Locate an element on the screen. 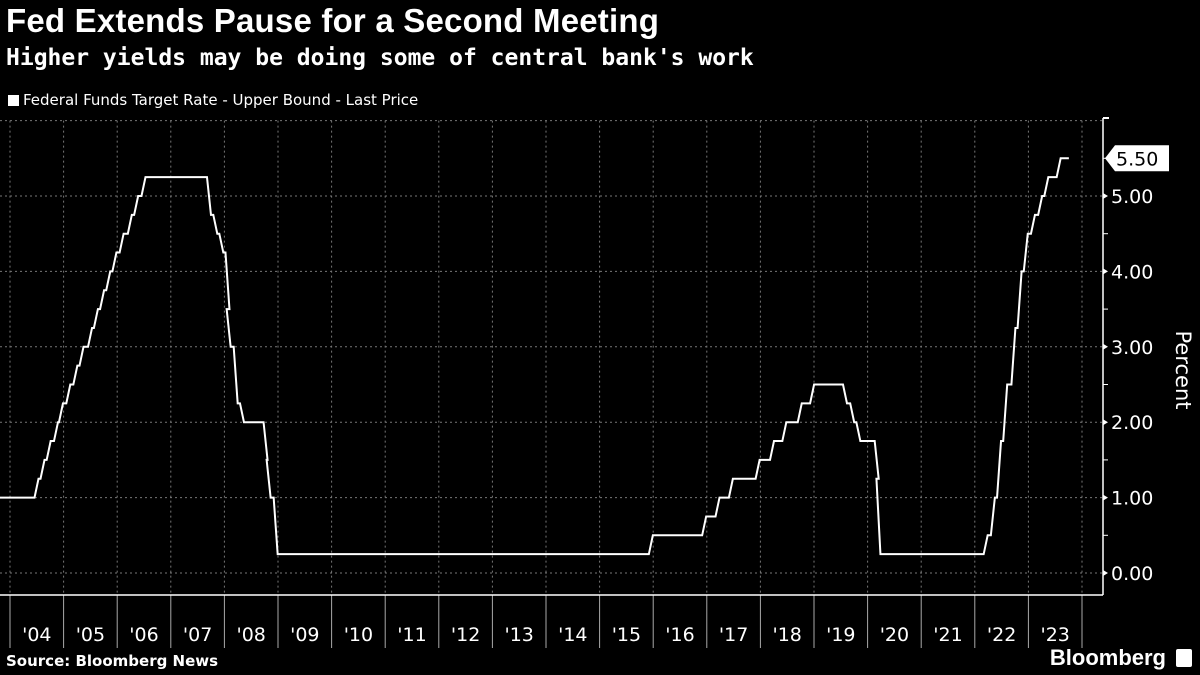 The image size is (1200, 675). x-tick-label: '10 is located at coordinates (358, 635).